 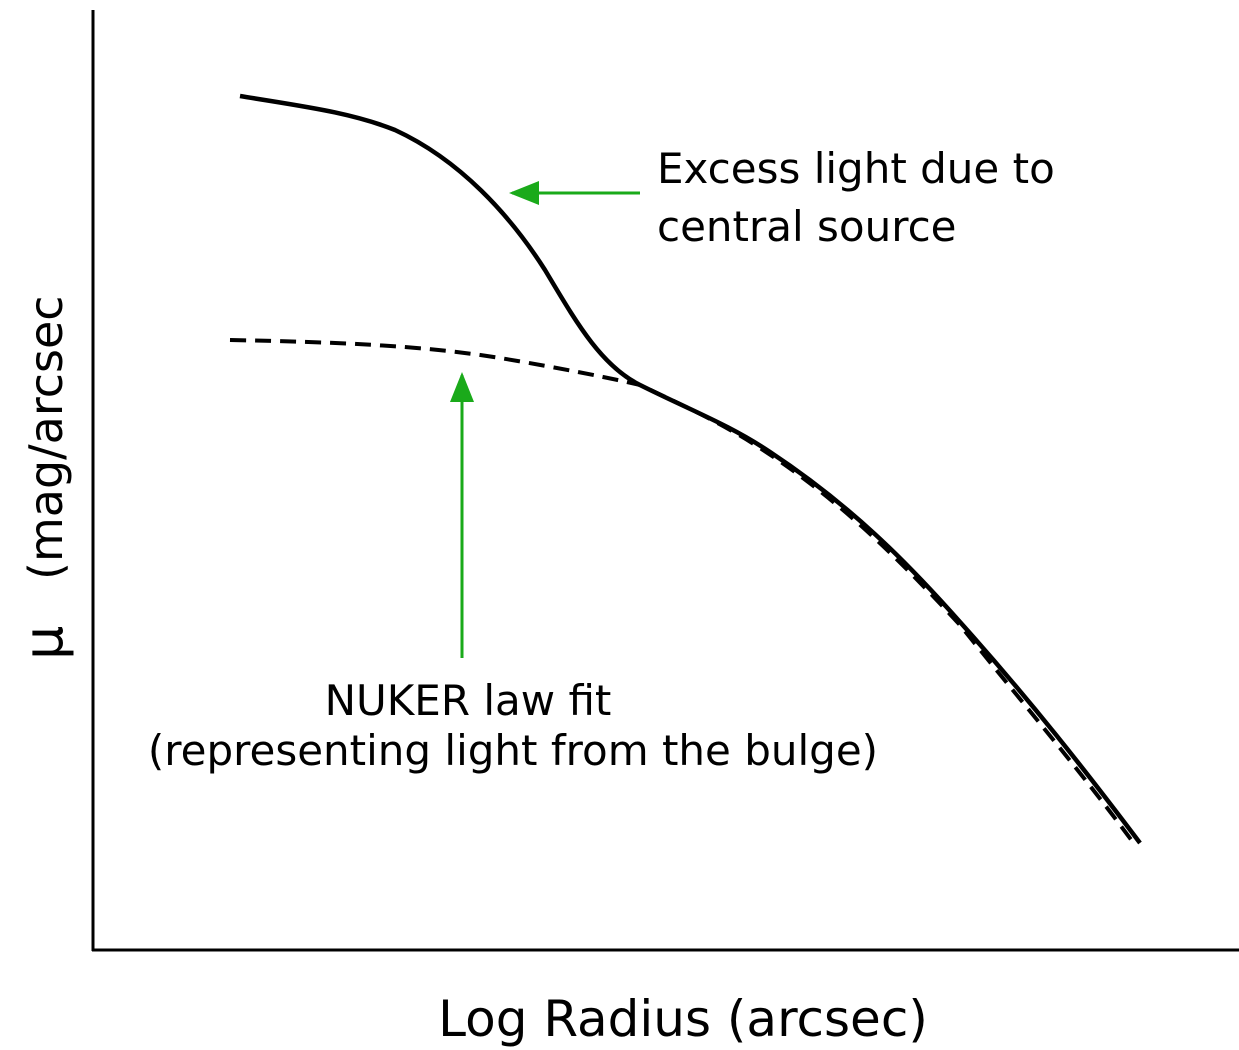 What do you see at coordinates (683, 1019) in the screenshot?
I see `x-axis-label: Log Radius (arcsec)` at bounding box center [683, 1019].